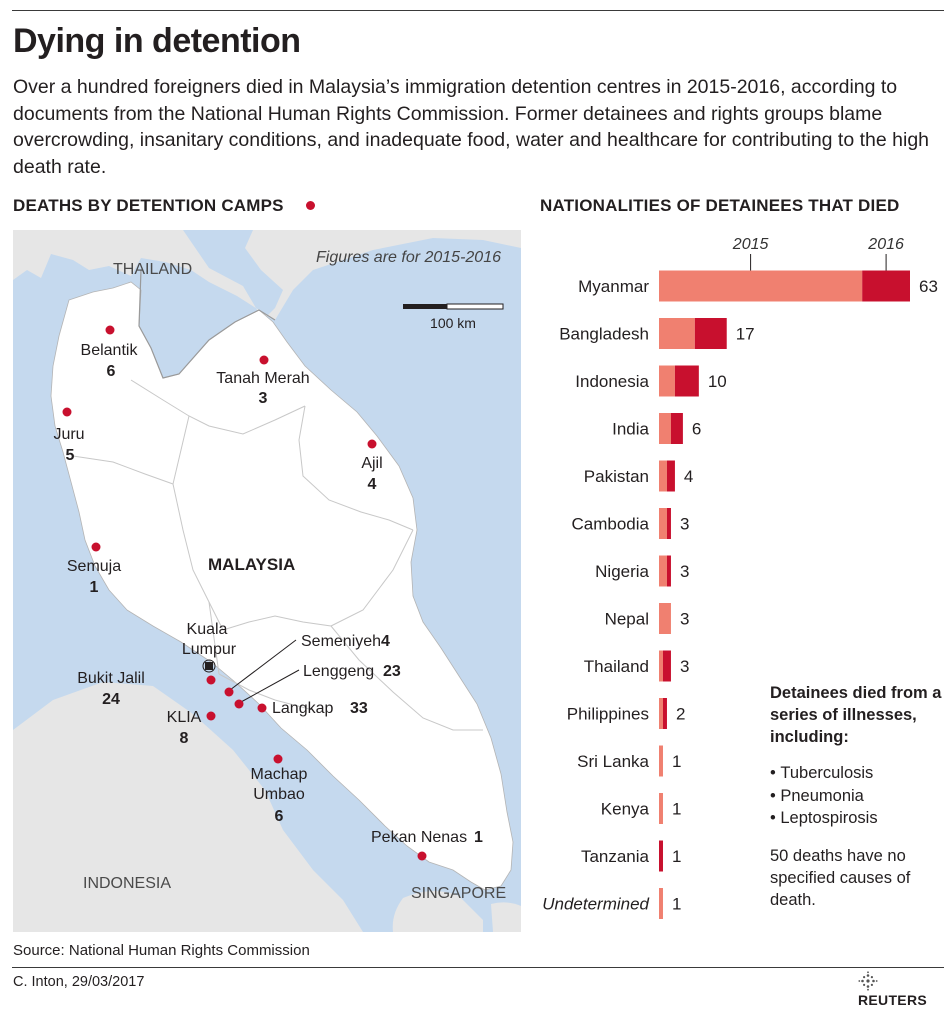  I want to click on category-label: Thailand, so click(616, 666).